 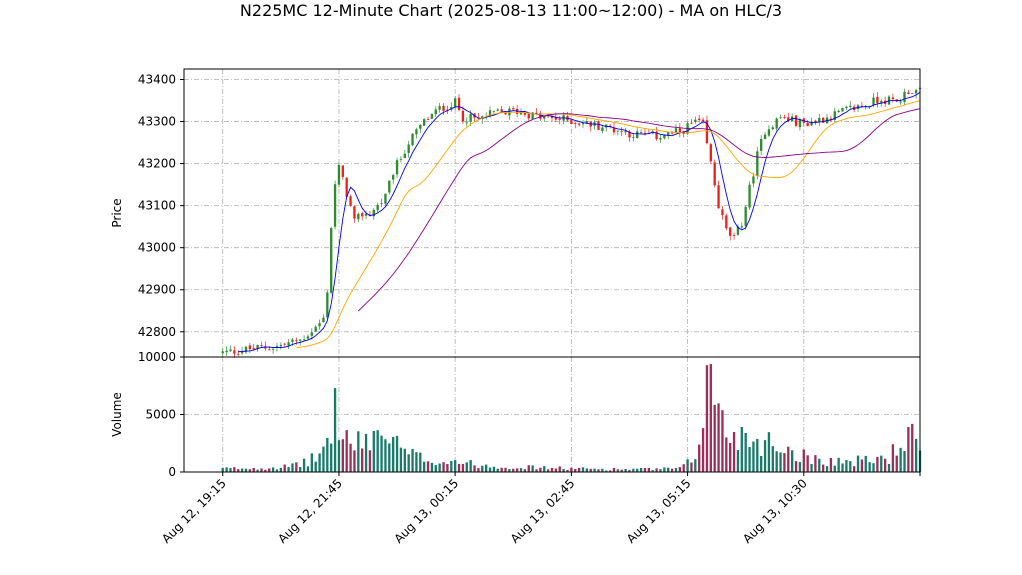 What do you see at coordinates (157, 290) in the screenshot?
I see `price-ytick-label-1: 42900` at bounding box center [157, 290].